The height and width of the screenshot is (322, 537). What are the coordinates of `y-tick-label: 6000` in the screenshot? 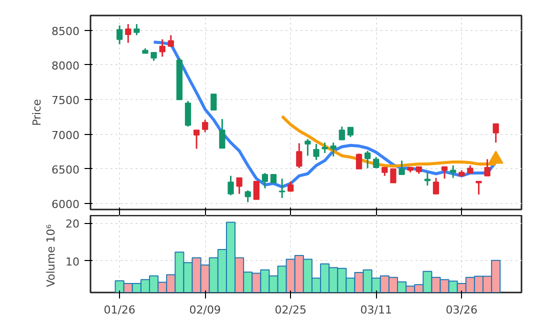 It's located at (66, 205).